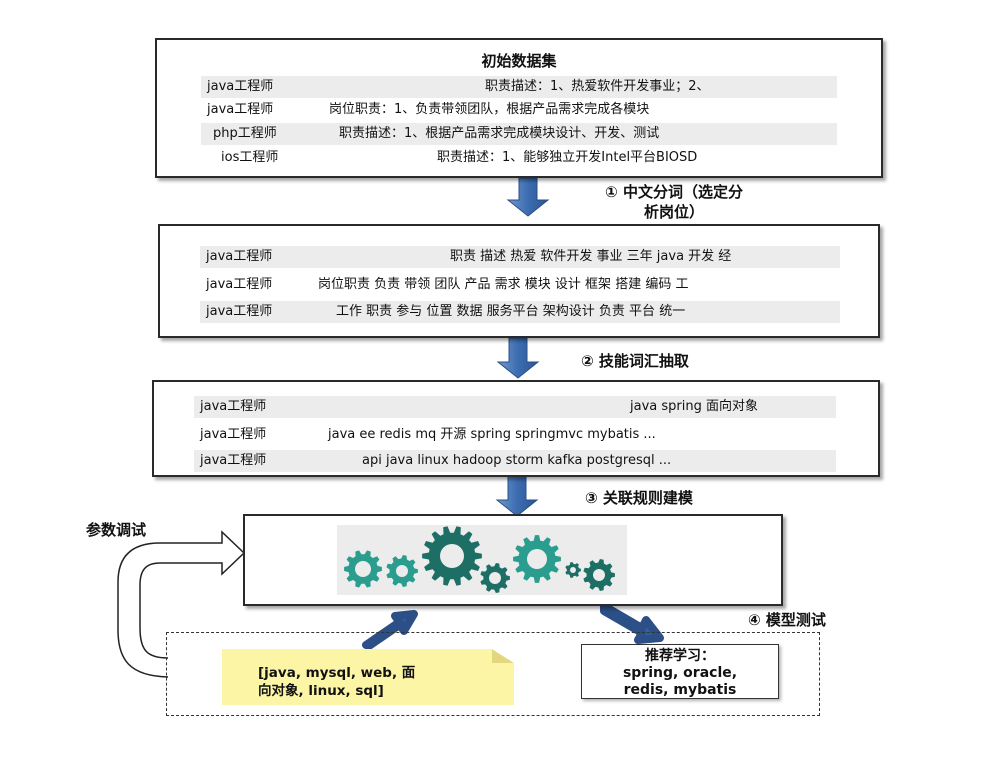  I want to click on step-1-line-1: ① 中文分词（选定分, so click(674, 192).